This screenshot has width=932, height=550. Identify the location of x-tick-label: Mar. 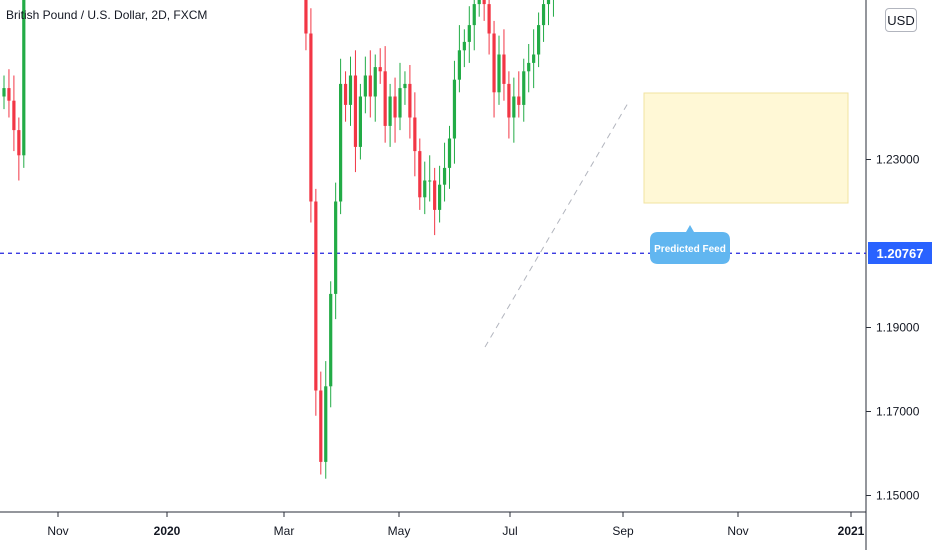
(284, 531).